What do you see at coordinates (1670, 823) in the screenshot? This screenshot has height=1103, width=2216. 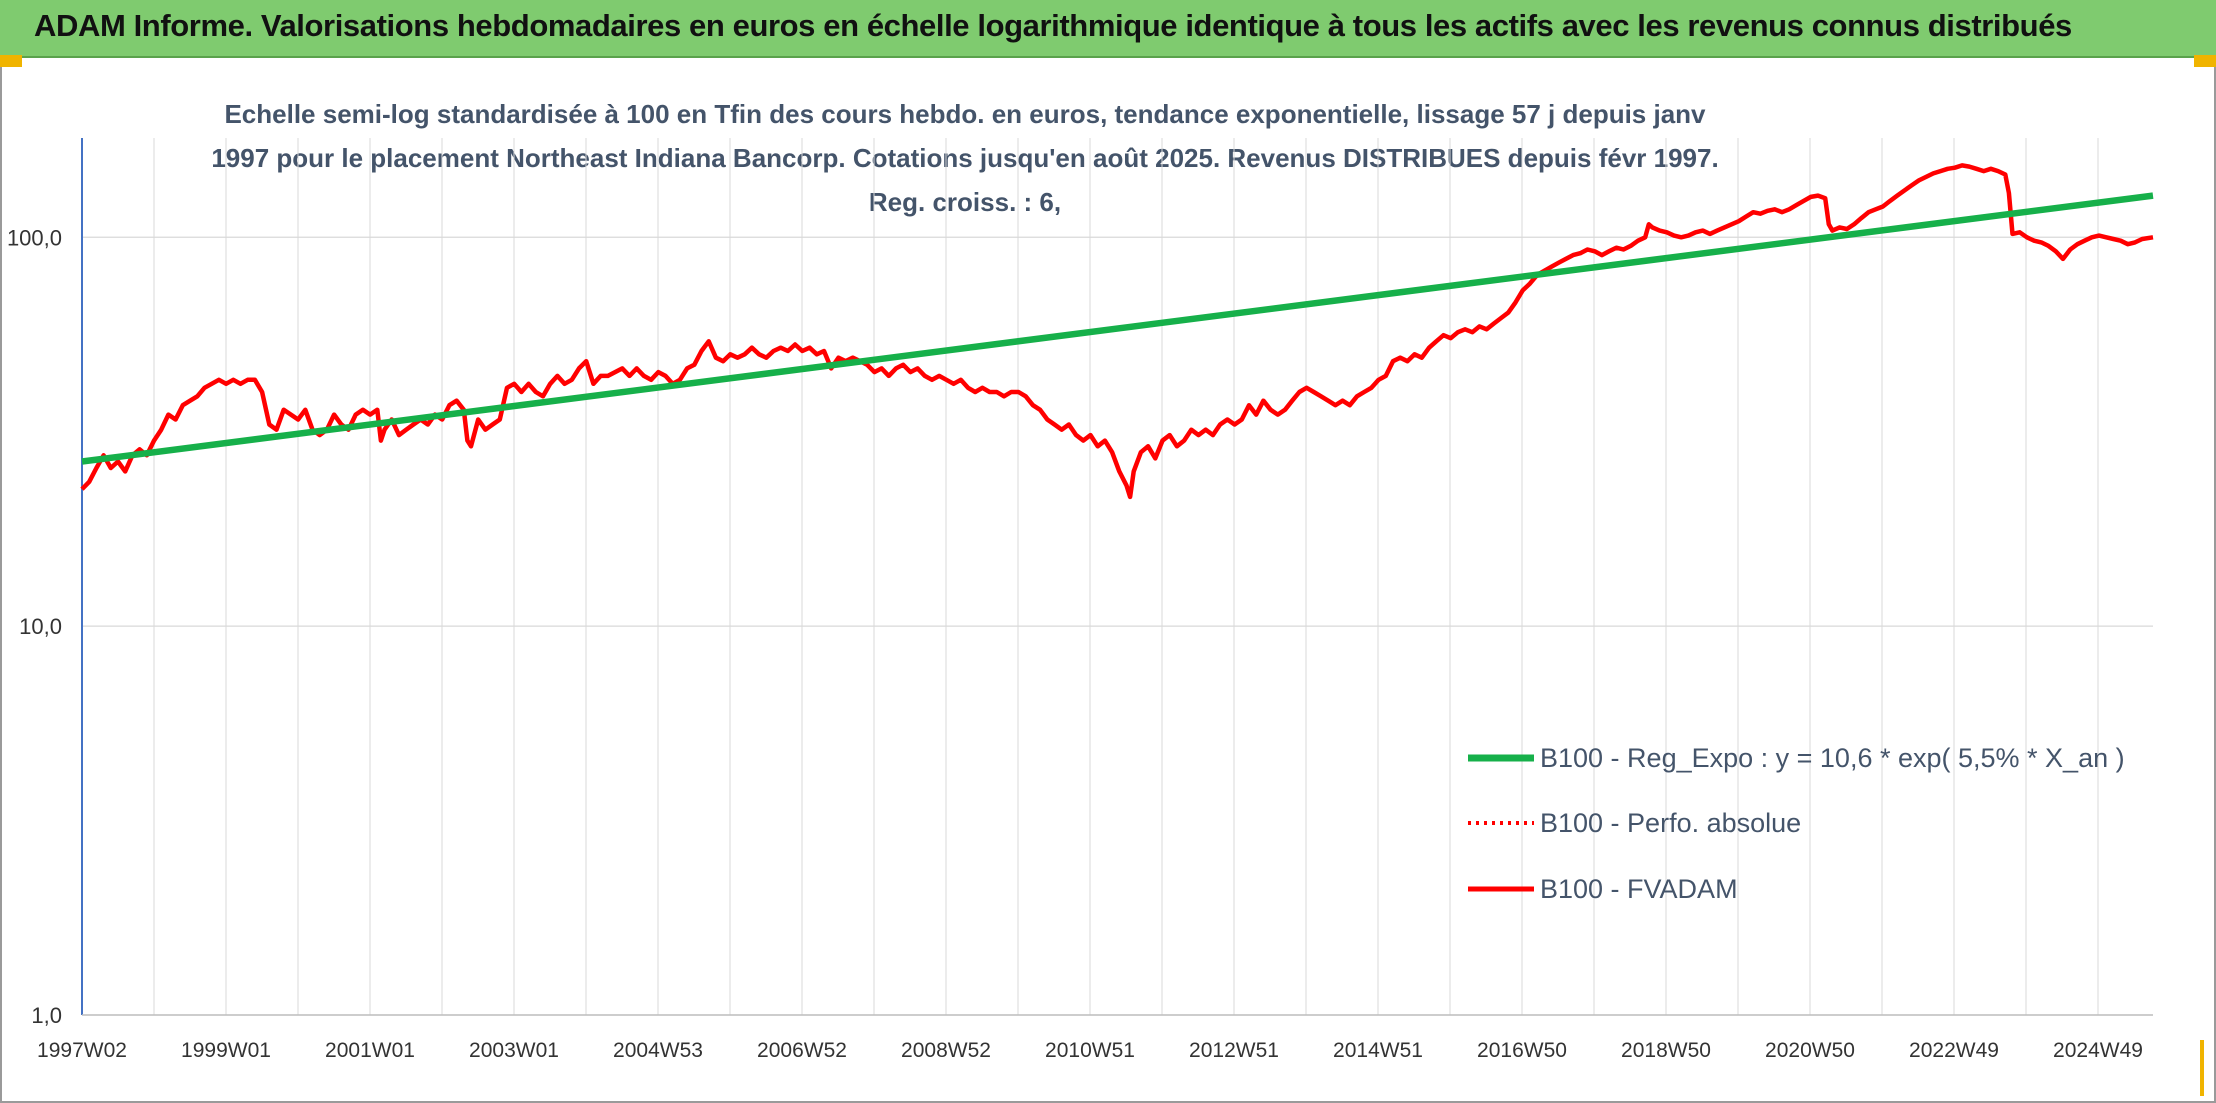 I see `legend-label: B100 - Perfo. absolue` at bounding box center [1670, 823].